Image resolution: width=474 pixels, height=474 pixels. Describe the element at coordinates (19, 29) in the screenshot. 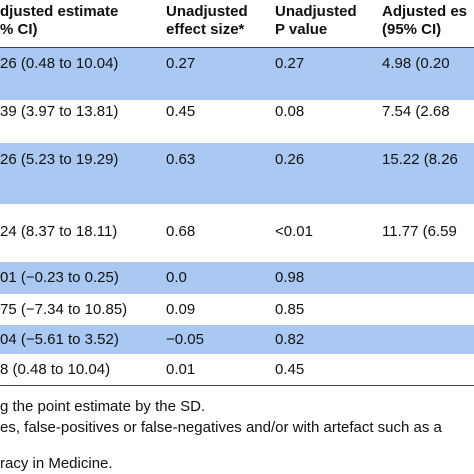

I see `header-estimate-line2: % CI)` at that location.